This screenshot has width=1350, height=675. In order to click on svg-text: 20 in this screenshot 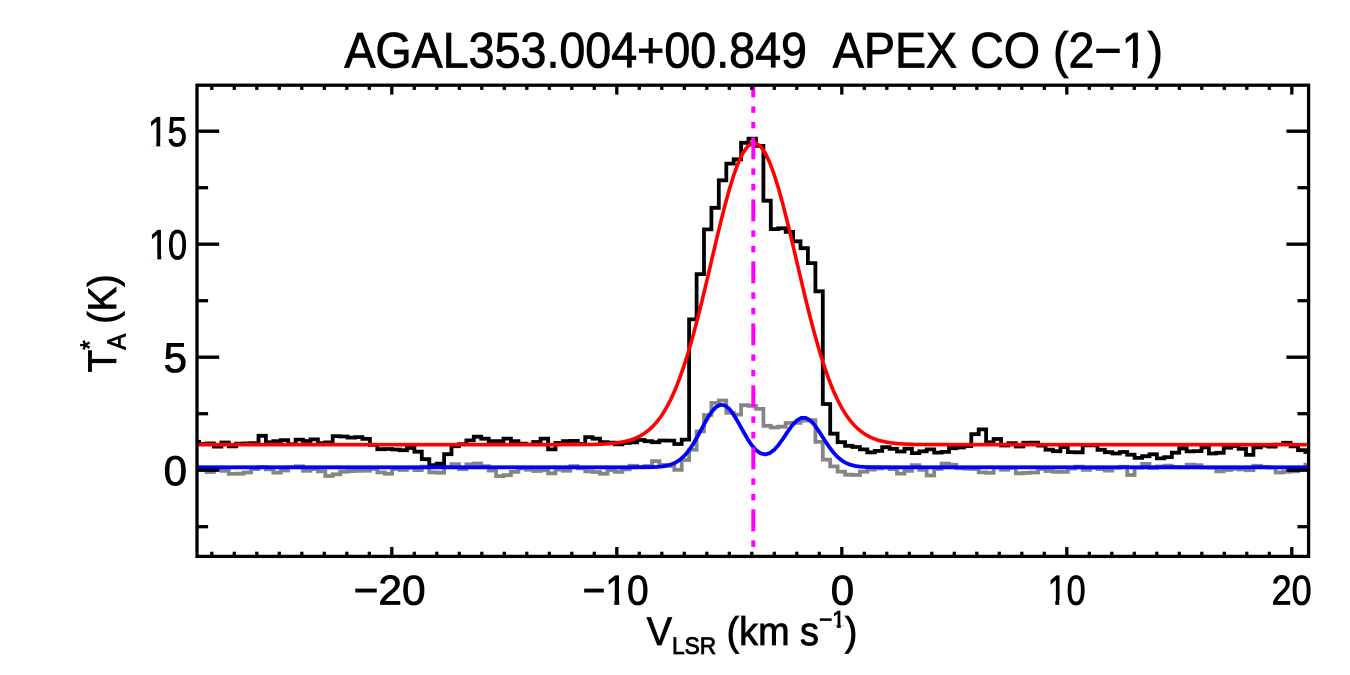, I will do `click(1292, 590)`.